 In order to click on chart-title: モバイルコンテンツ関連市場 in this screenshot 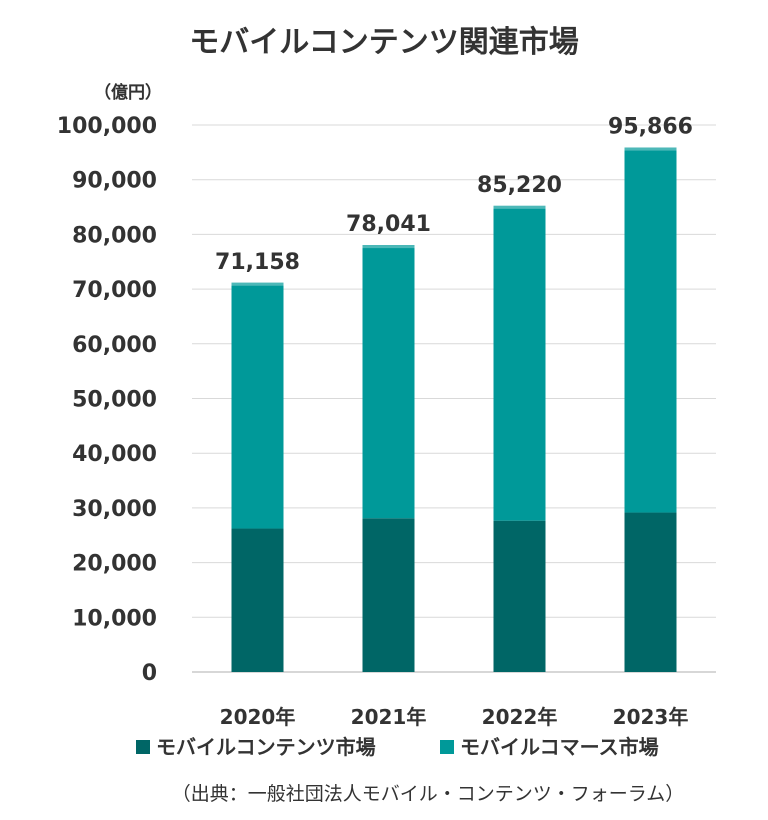, I will do `click(383, 42)`.